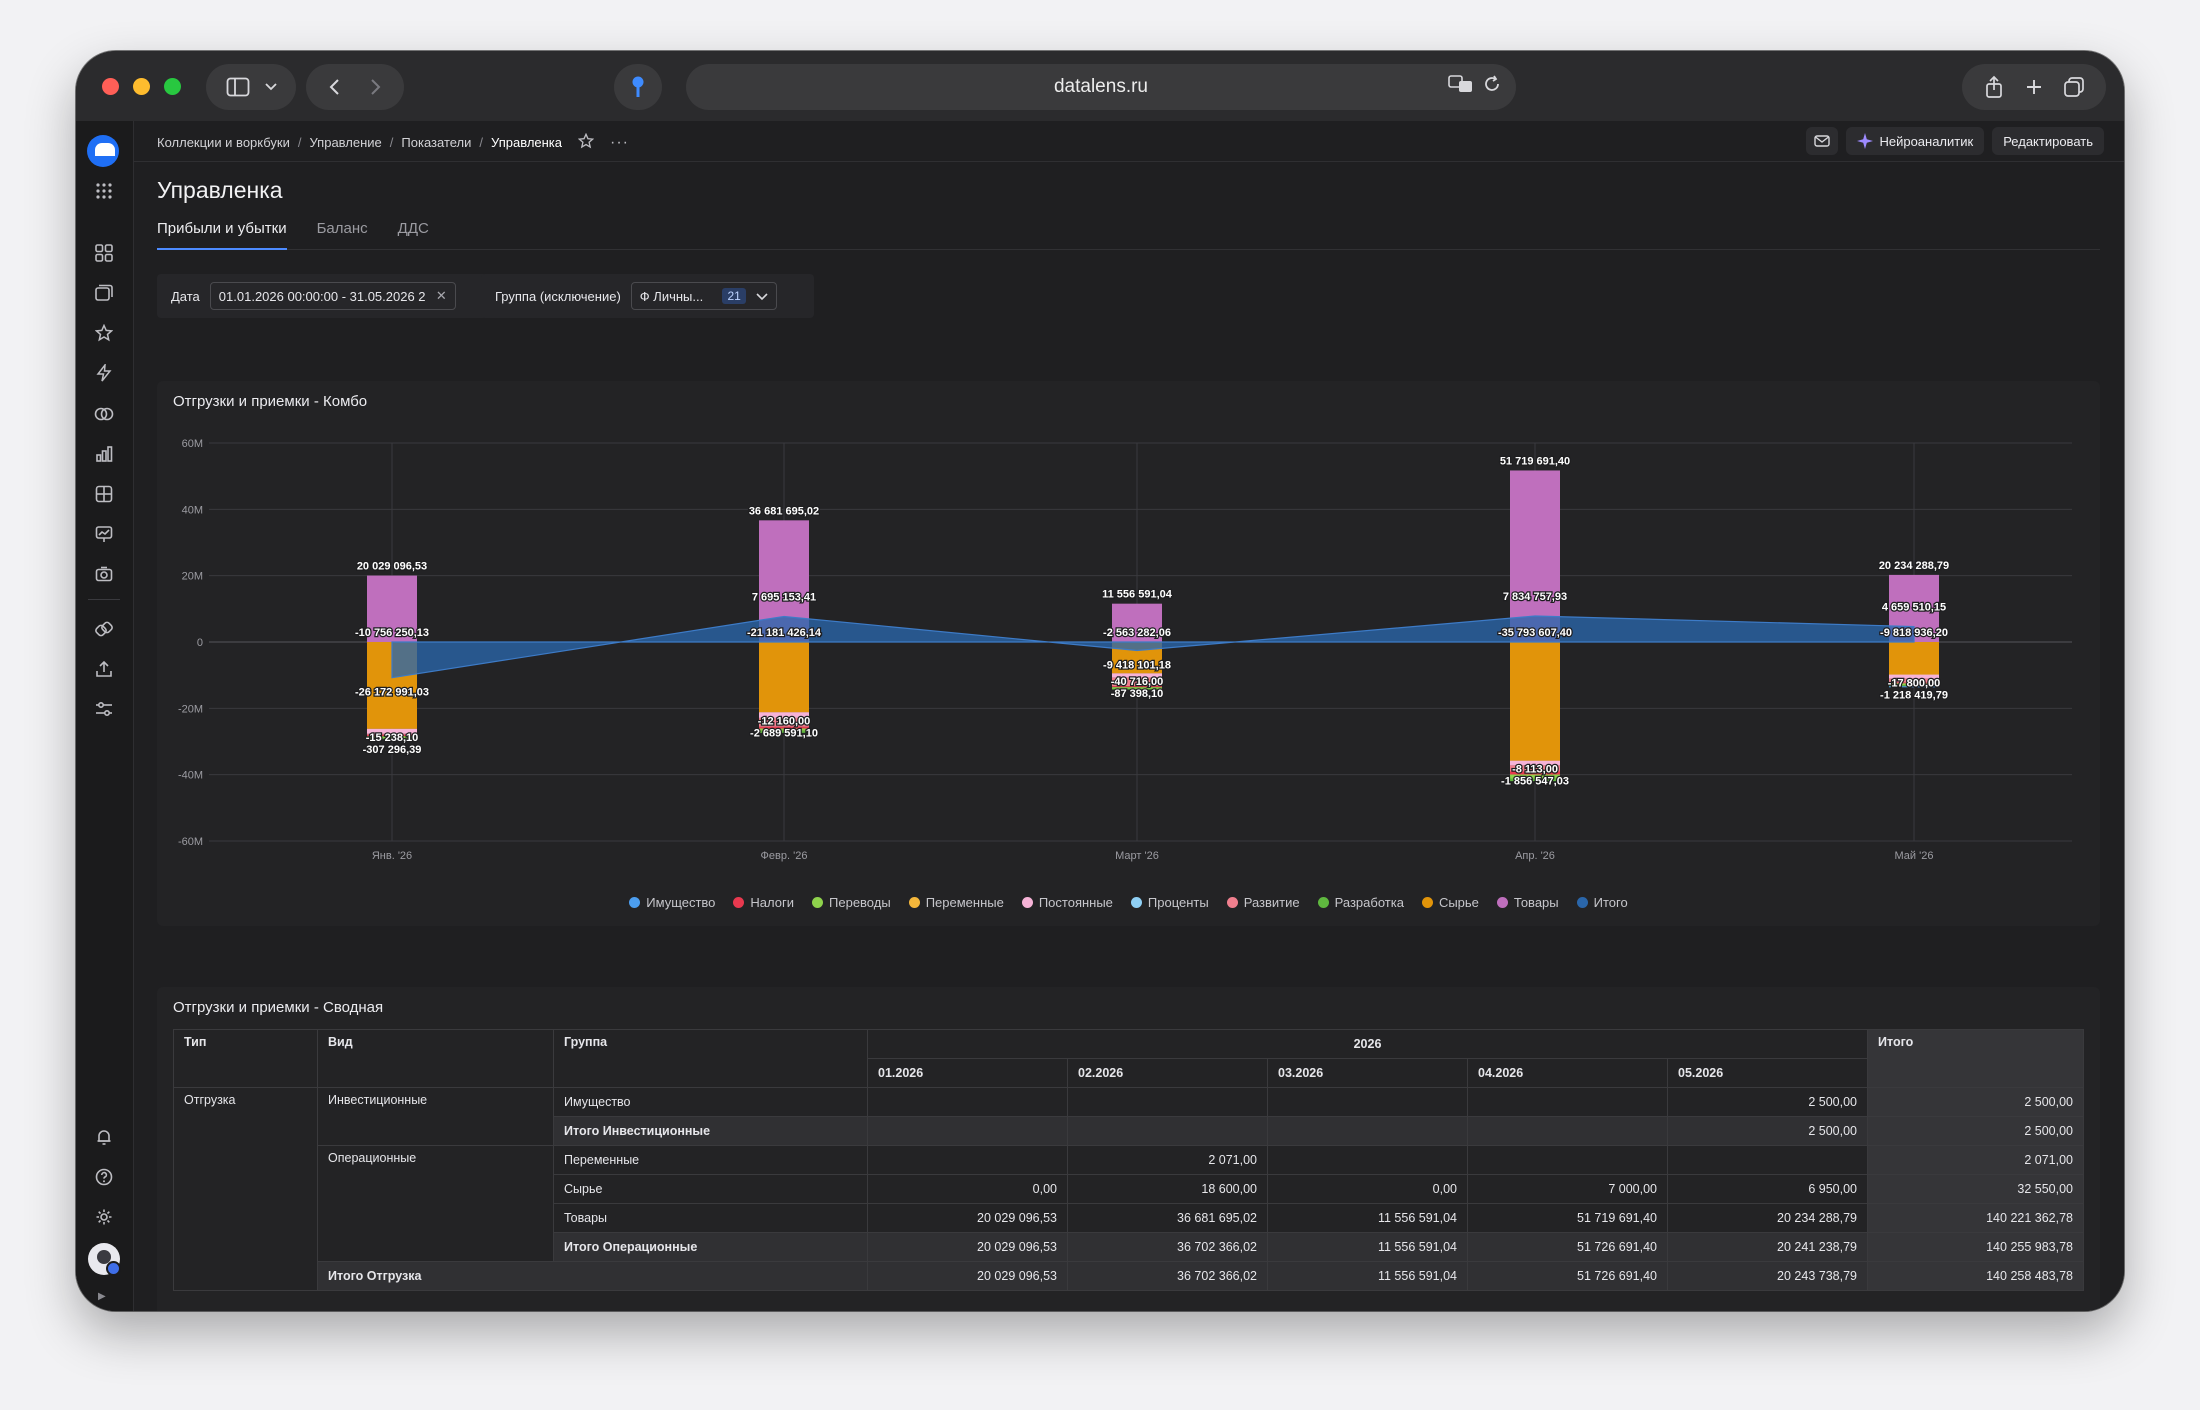 The width and height of the screenshot is (2200, 1410). Describe the element at coordinates (710, 1058) in the screenshot. I see `header-group: Группа` at that location.